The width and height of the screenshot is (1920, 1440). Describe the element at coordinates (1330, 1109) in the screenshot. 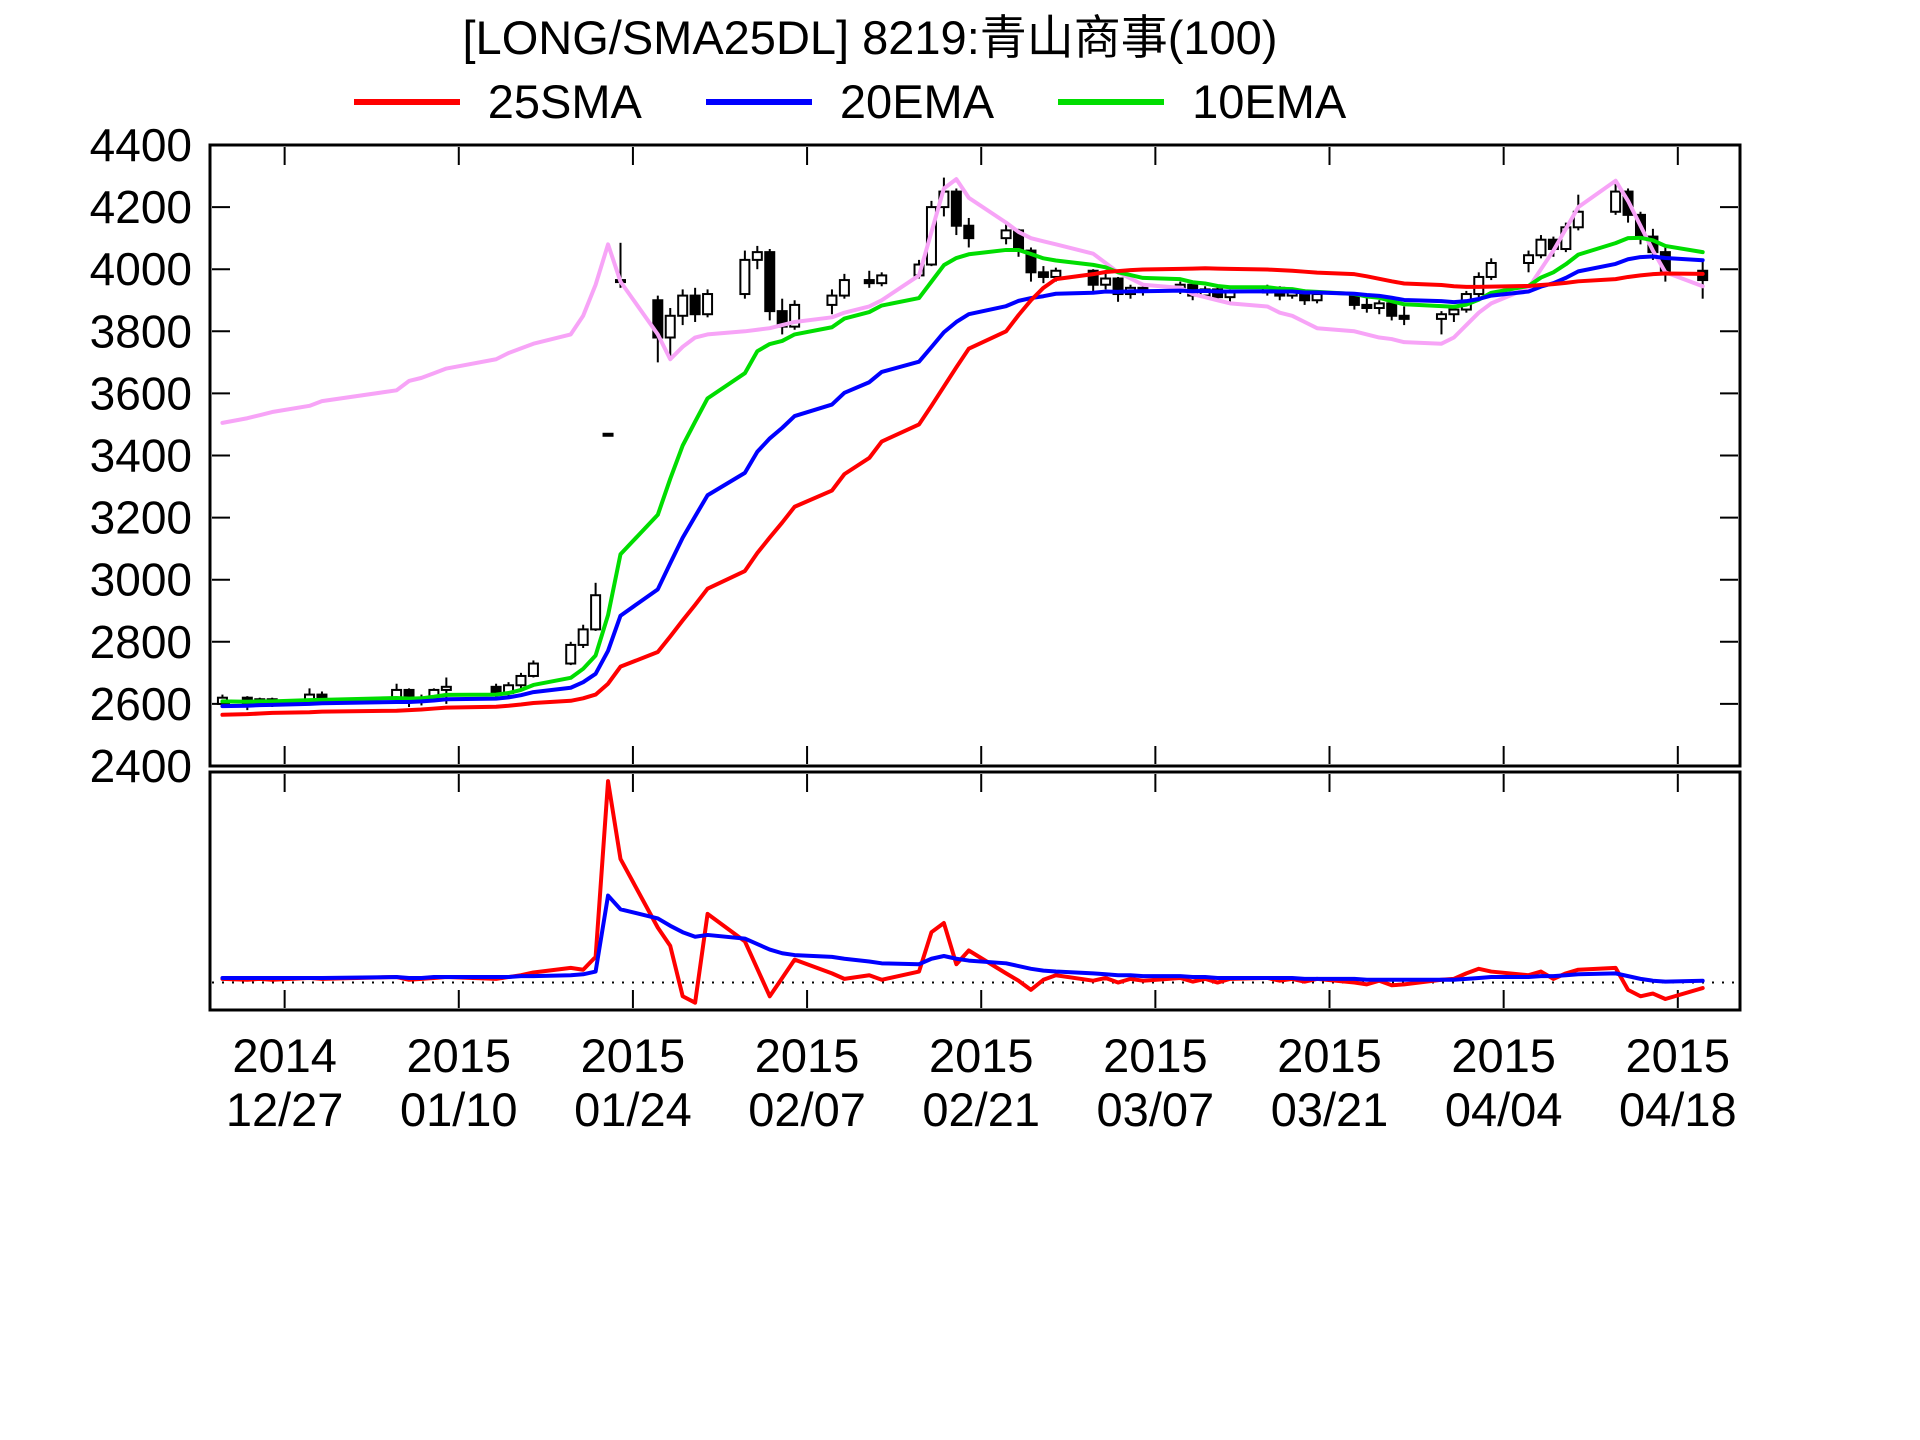

I see `x-axis-label-date: 03/21` at that location.